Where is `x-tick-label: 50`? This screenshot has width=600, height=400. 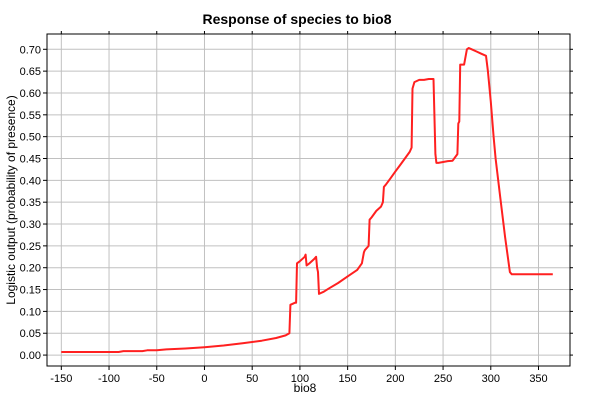 x-tick-label: 50 is located at coordinates (252, 379).